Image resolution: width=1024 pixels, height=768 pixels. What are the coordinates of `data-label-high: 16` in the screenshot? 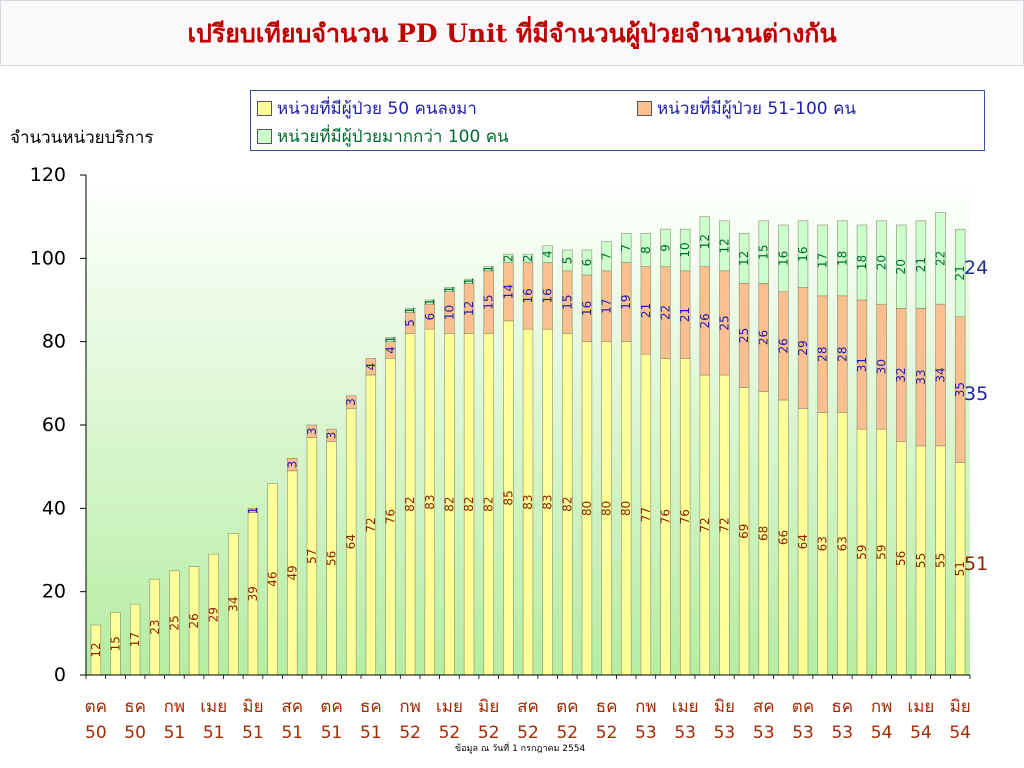 It's located at (803, 254).